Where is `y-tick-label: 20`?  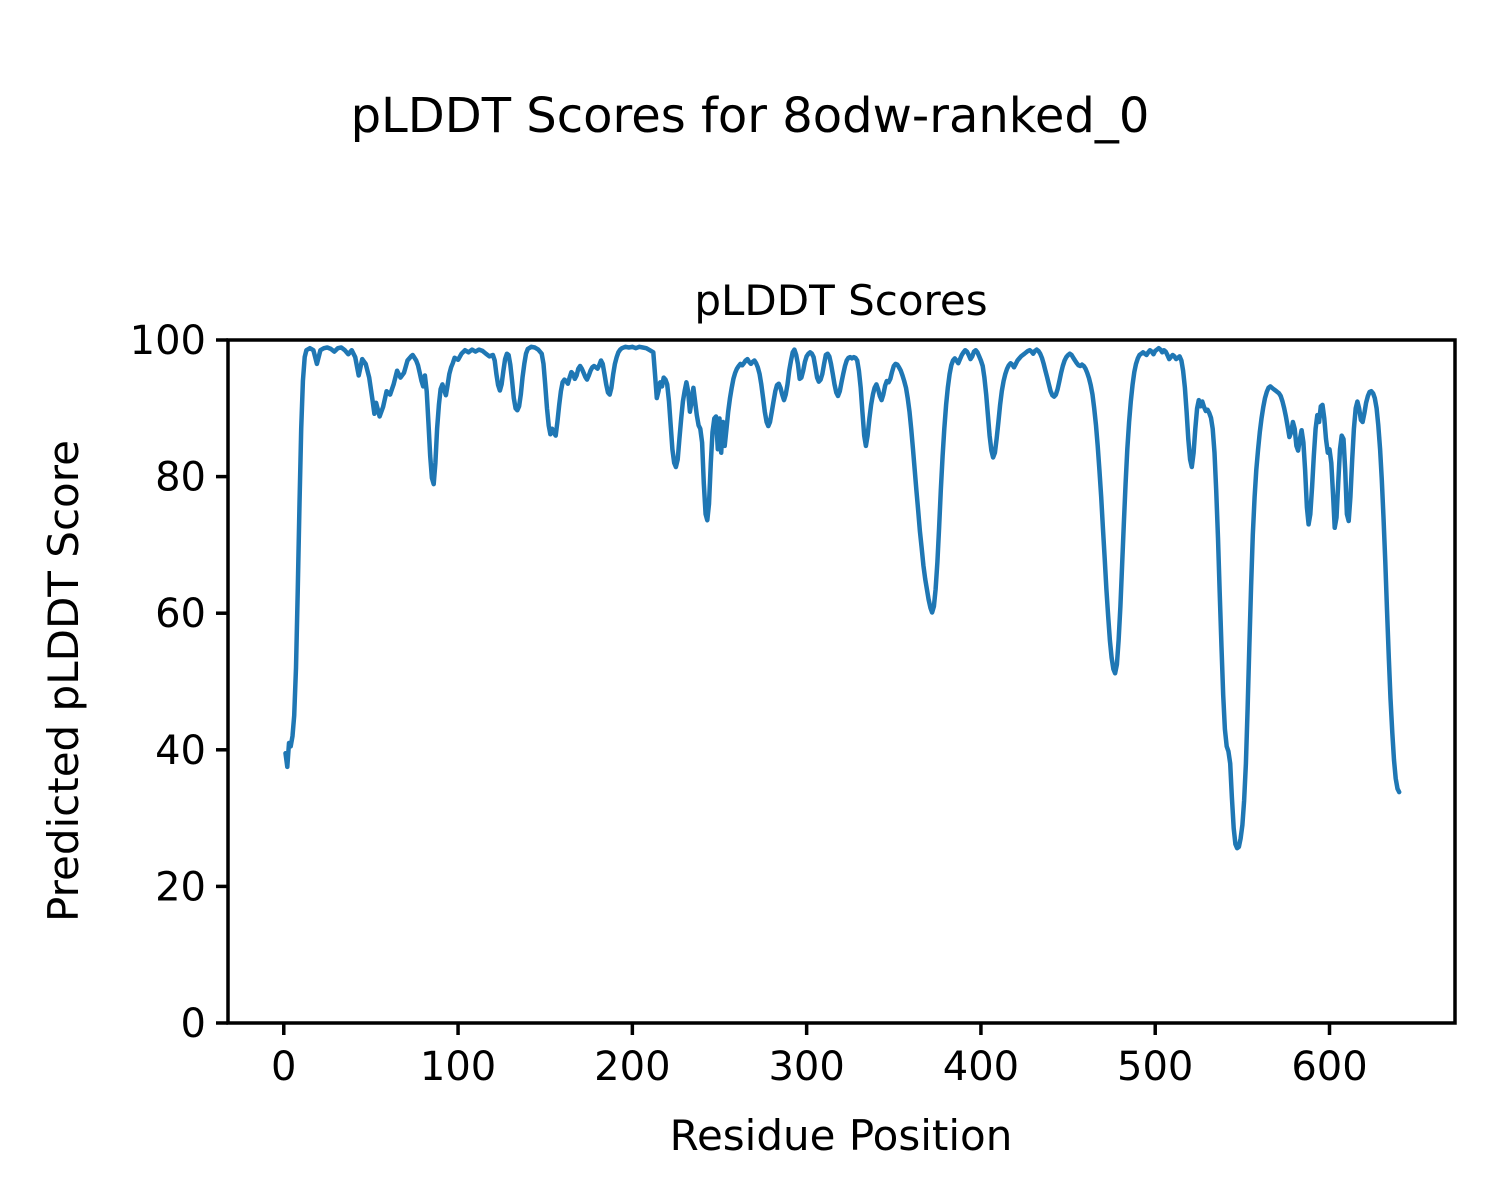 y-tick-label: 20 is located at coordinates (180, 887).